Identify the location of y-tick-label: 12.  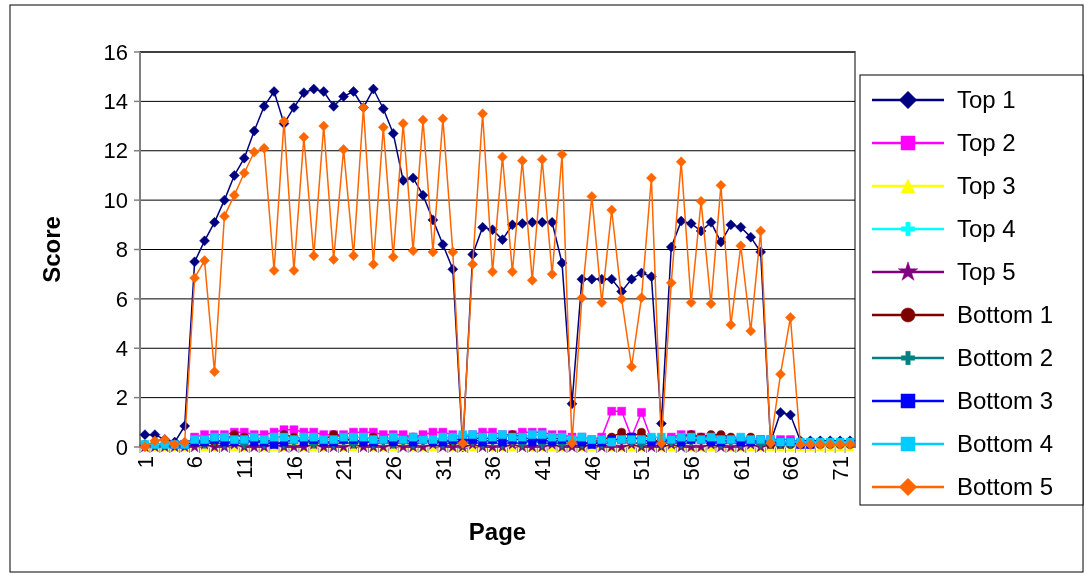
(115, 151).